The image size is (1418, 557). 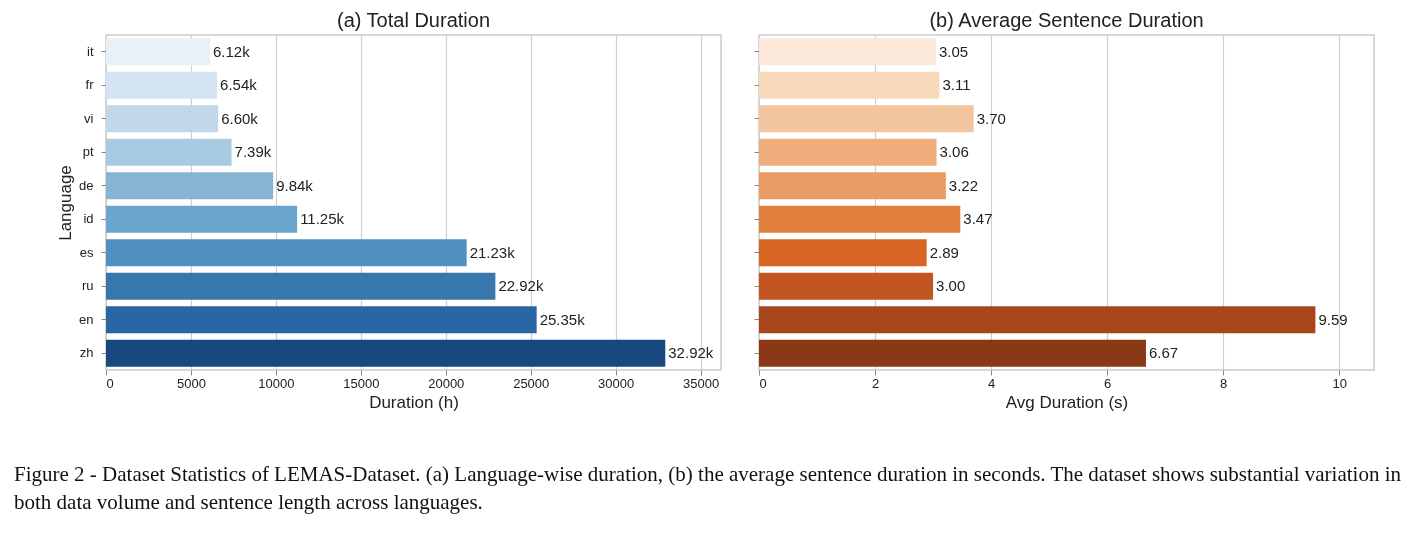 What do you see at coordinates (562, 319) in the screenshot?
I see `data-label: 25.35k` at bounding box center [562, 319].